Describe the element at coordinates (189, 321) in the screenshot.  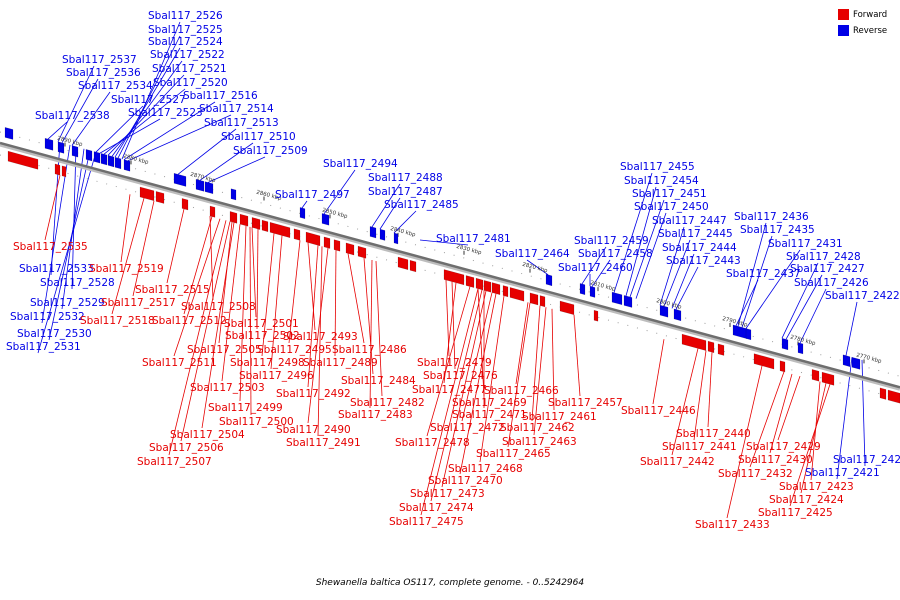
I see `gene-label-text: Sbal117_2512` at that location.